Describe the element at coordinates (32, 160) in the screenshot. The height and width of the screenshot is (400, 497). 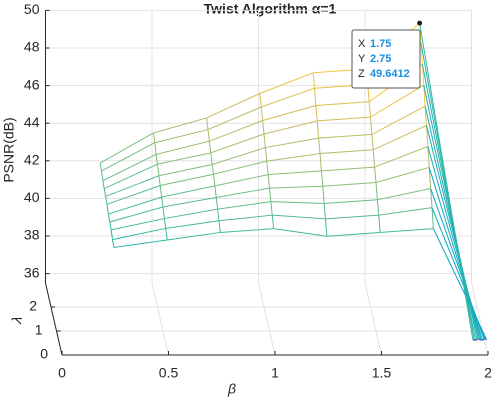
I see `z-tick-label: 42` at that location.